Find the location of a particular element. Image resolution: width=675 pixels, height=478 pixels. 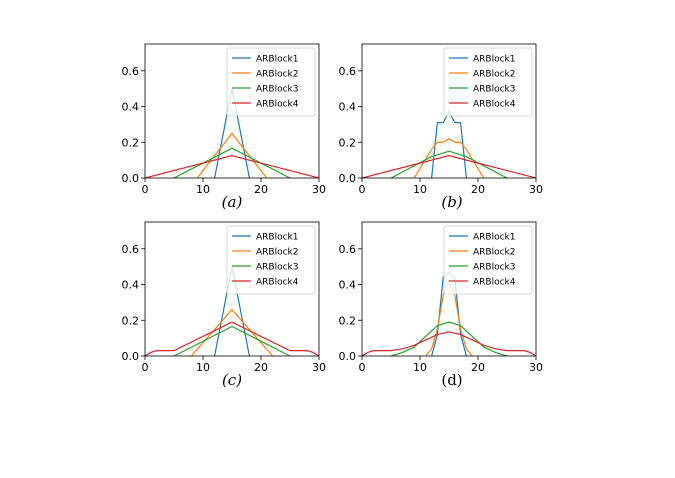

panel-caption: (c) is located at coordinates (232, 380).